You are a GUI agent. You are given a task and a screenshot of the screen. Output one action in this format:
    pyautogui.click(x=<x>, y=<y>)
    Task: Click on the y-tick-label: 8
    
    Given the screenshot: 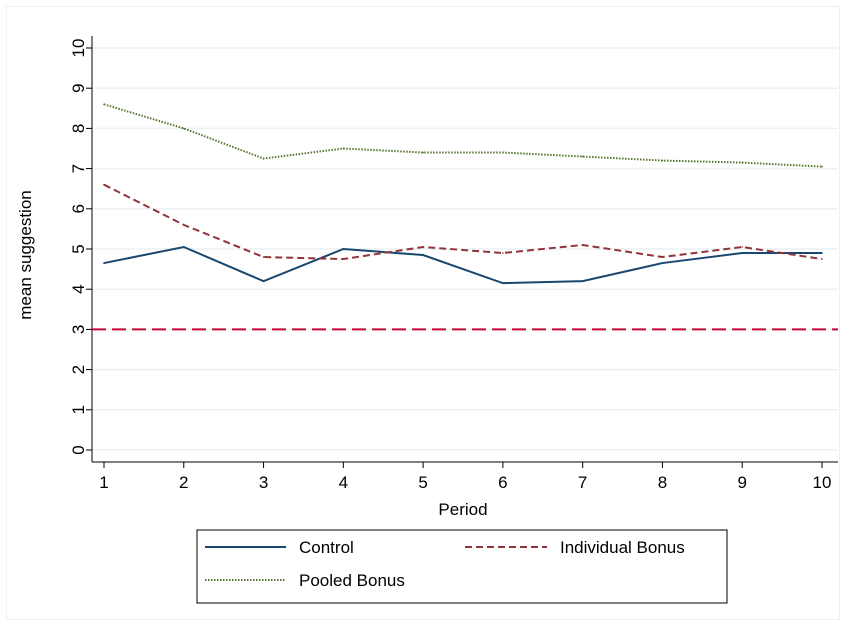 What is the action you would take?
    pyautogui.click(x=78, y=128)
    